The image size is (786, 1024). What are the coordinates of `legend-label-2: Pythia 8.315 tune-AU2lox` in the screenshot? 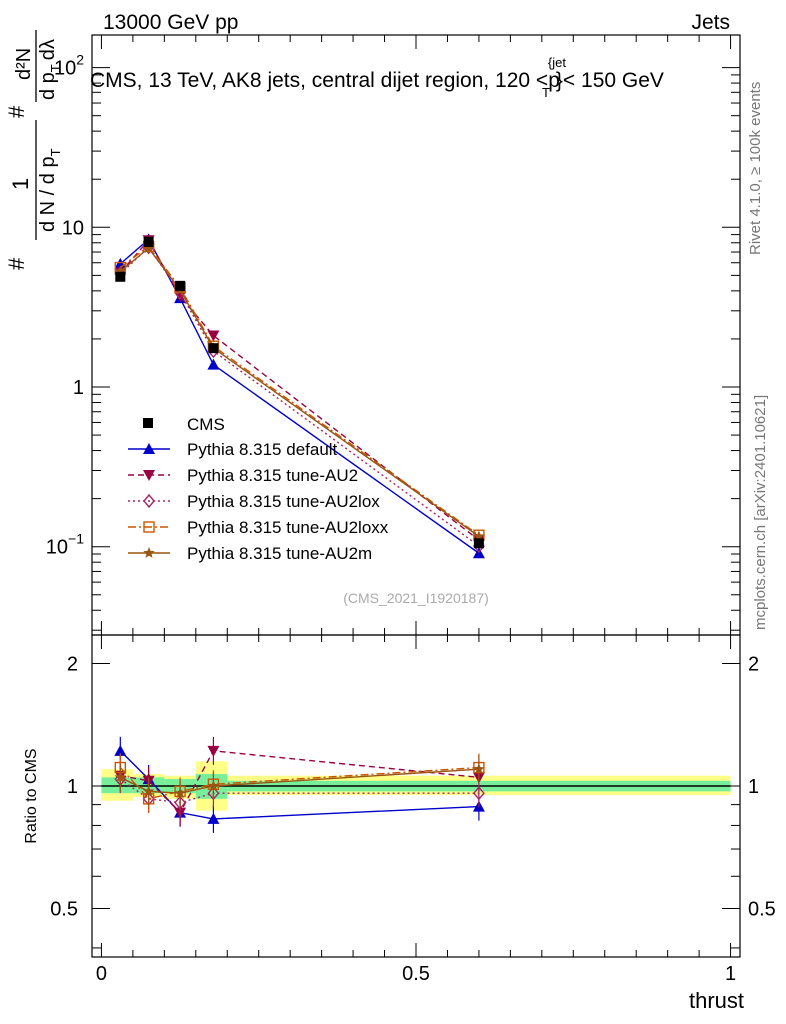 It's located at (283, 501).